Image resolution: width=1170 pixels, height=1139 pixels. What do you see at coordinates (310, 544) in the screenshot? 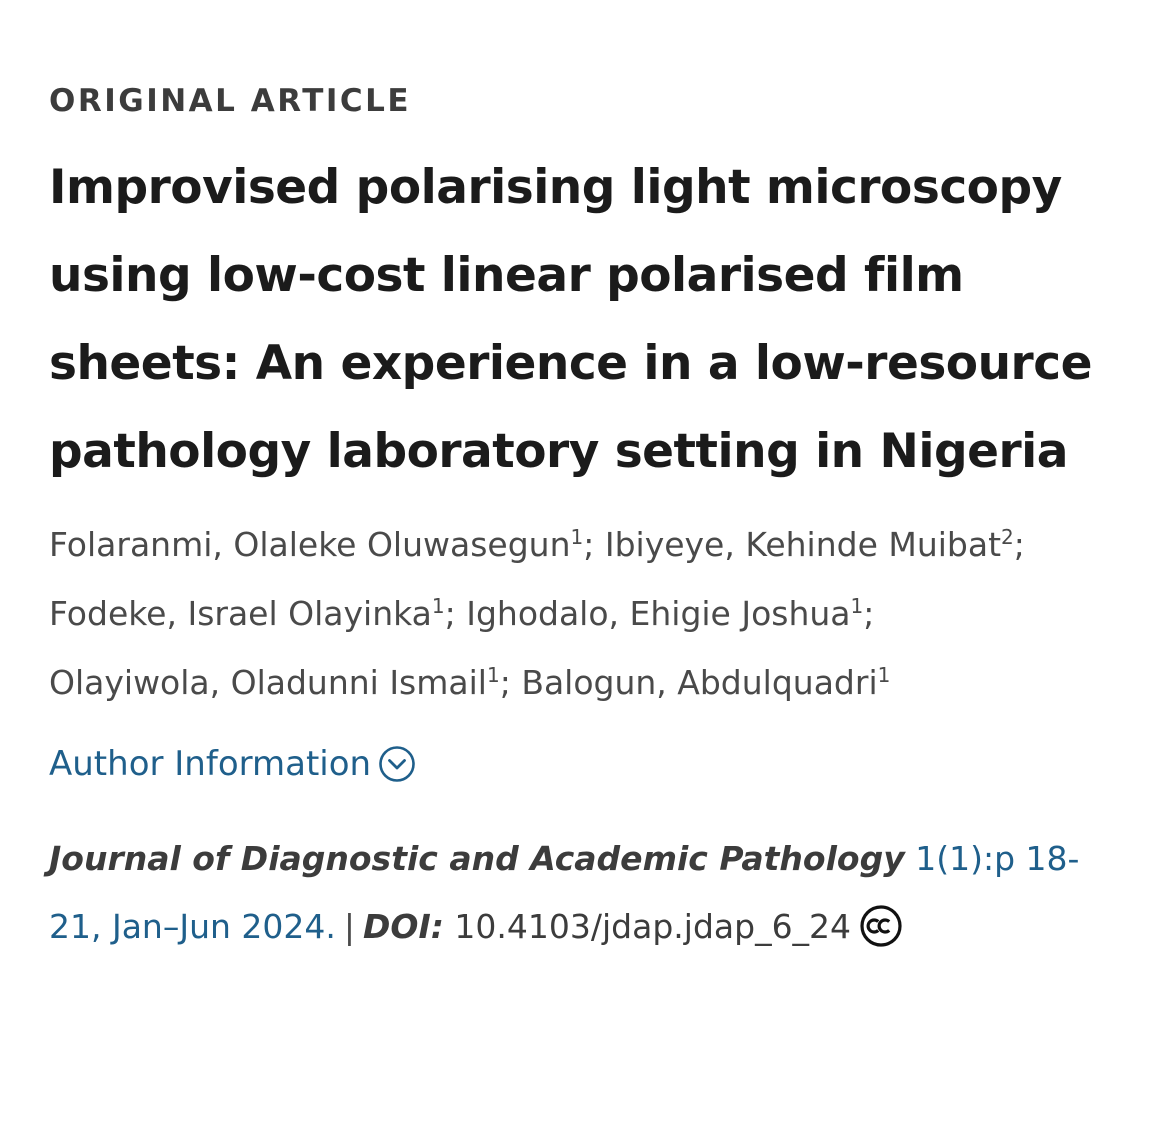
I see `author-name: Folaranmi, Olaleke Oluwasegun` at bounding box center [310, 544].